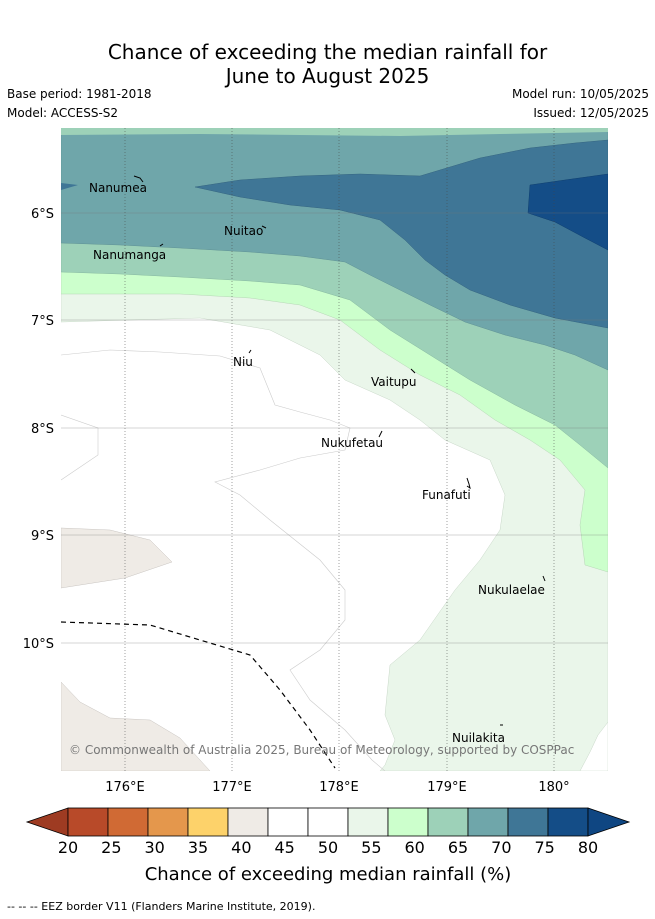  Describe the element at coordinates (243, 231) in the screenshot. I see `island-label-nuitao: Nuitao` at that location.